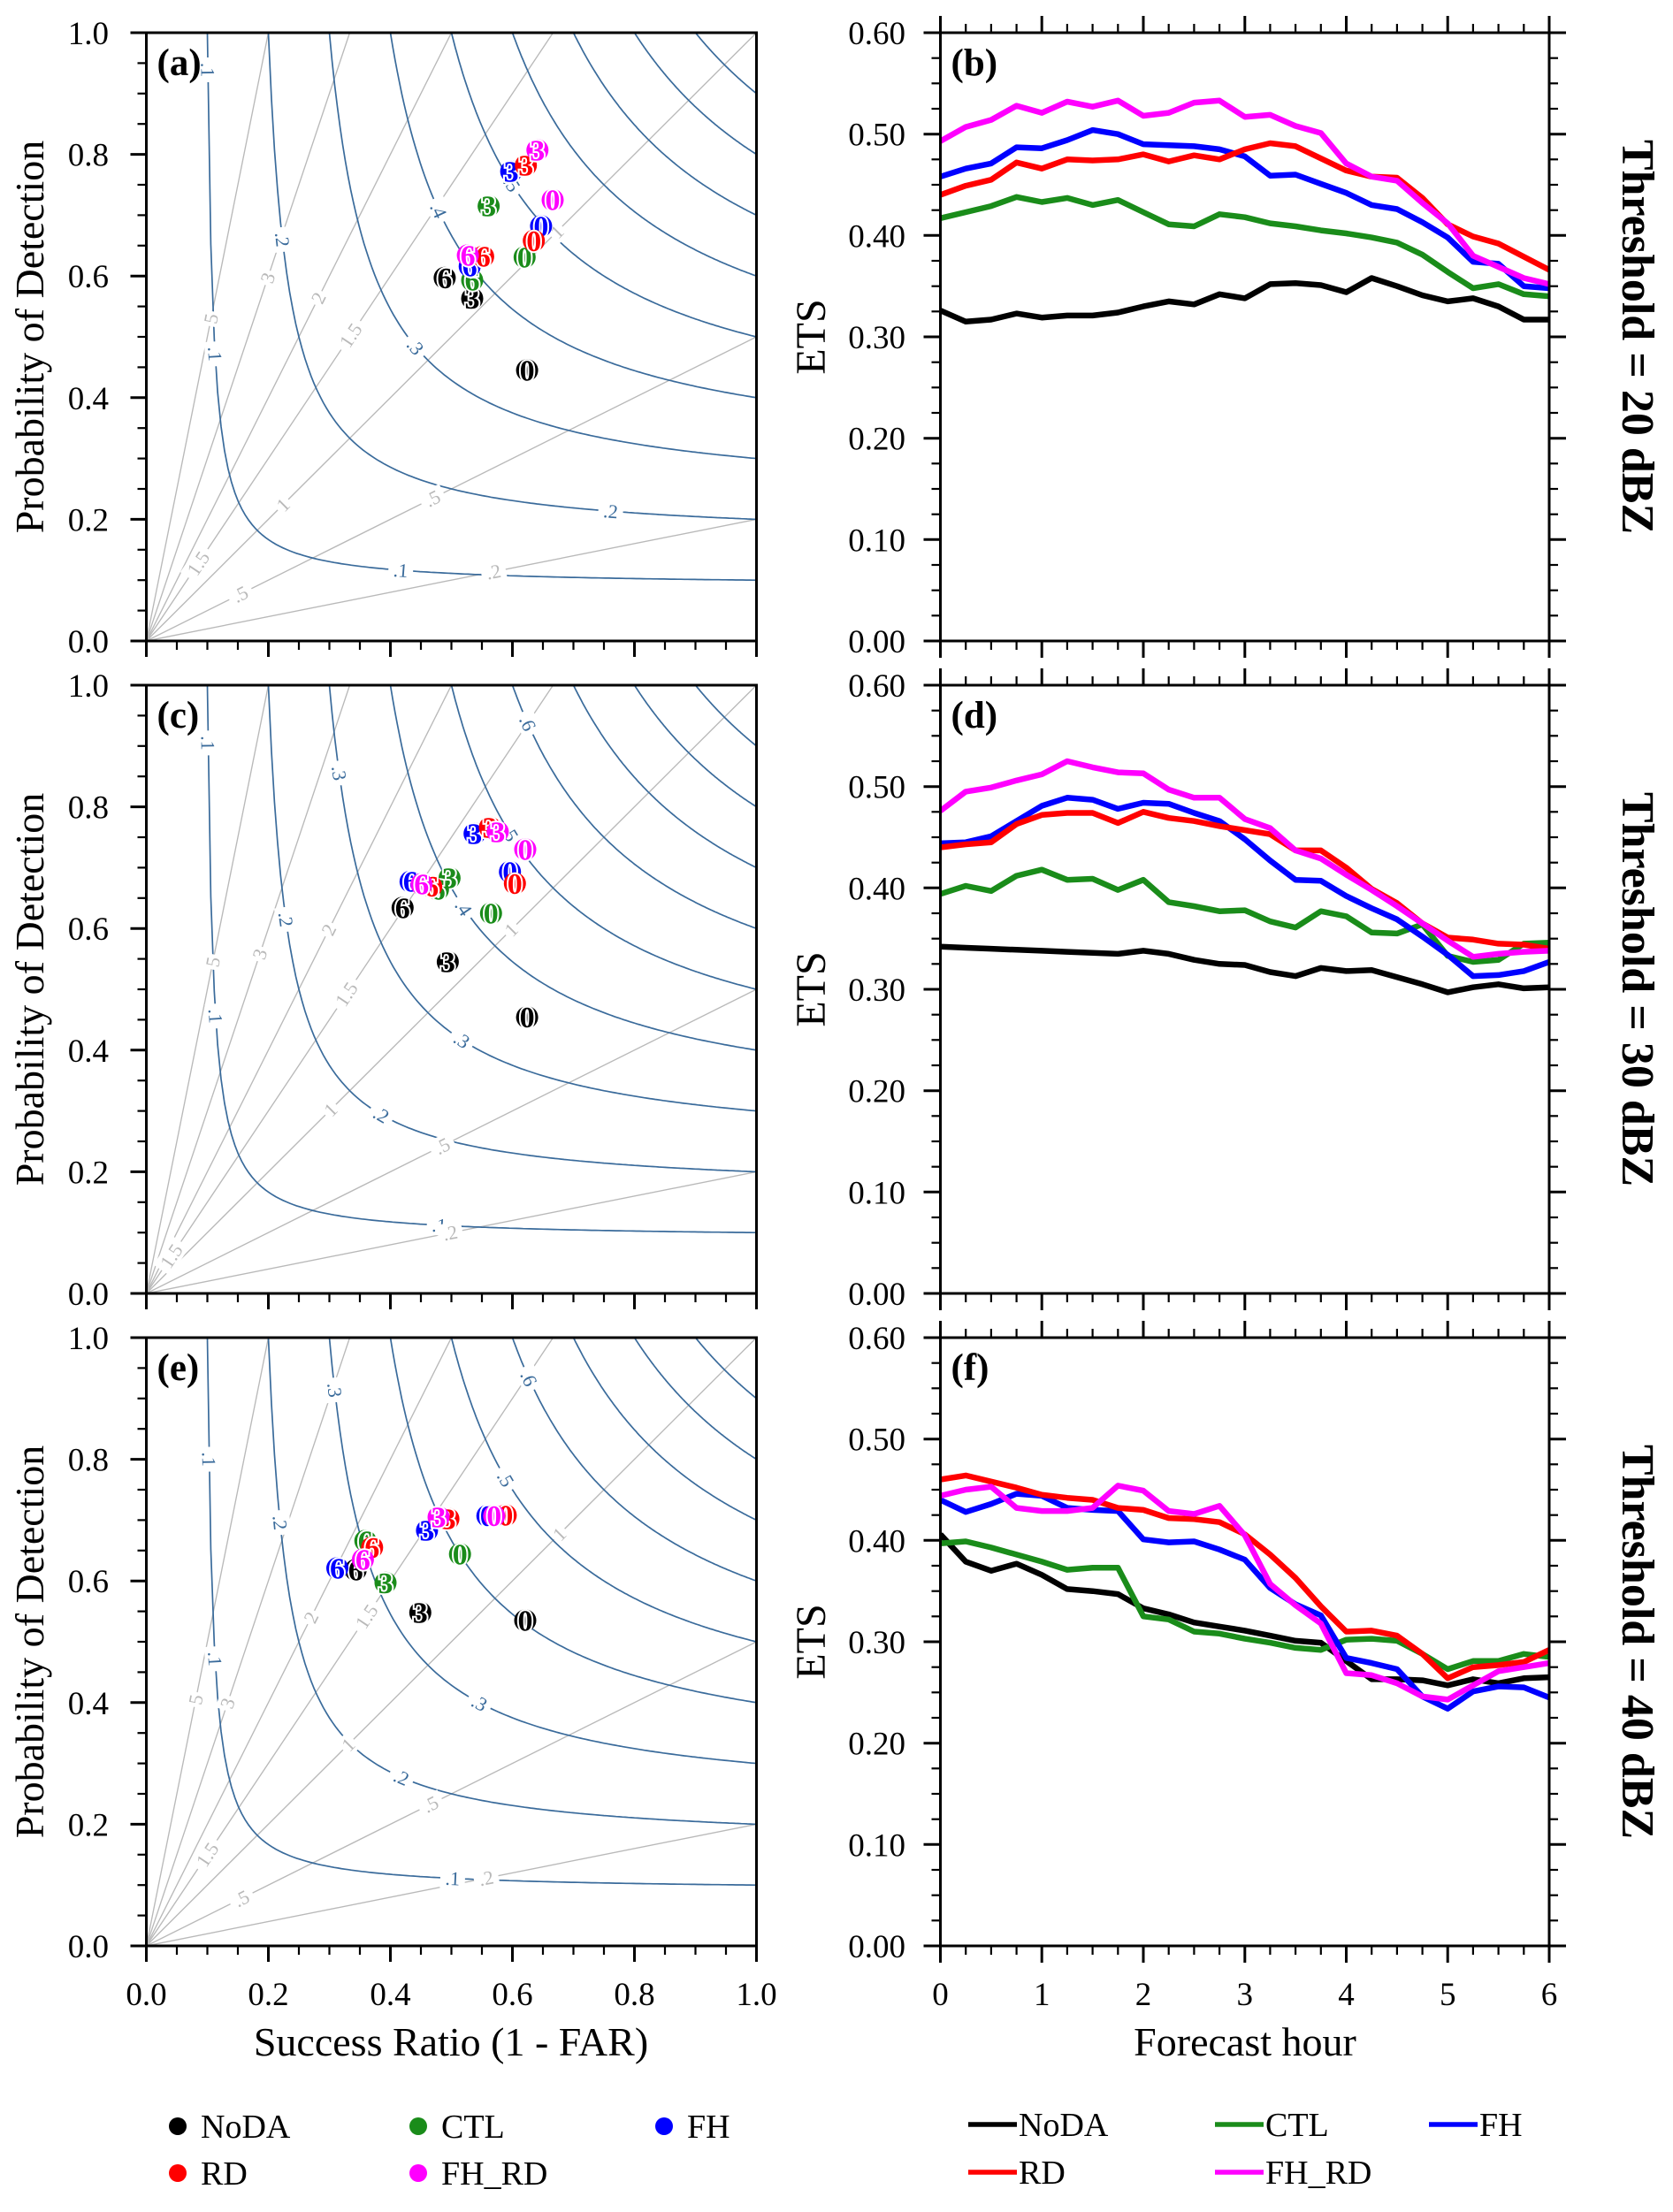 The width and height of the screenshot is (1673, 2212). Describe the element at coordinates (974, 63) in the screenshot. I see `svg-text: (b)` at that location.